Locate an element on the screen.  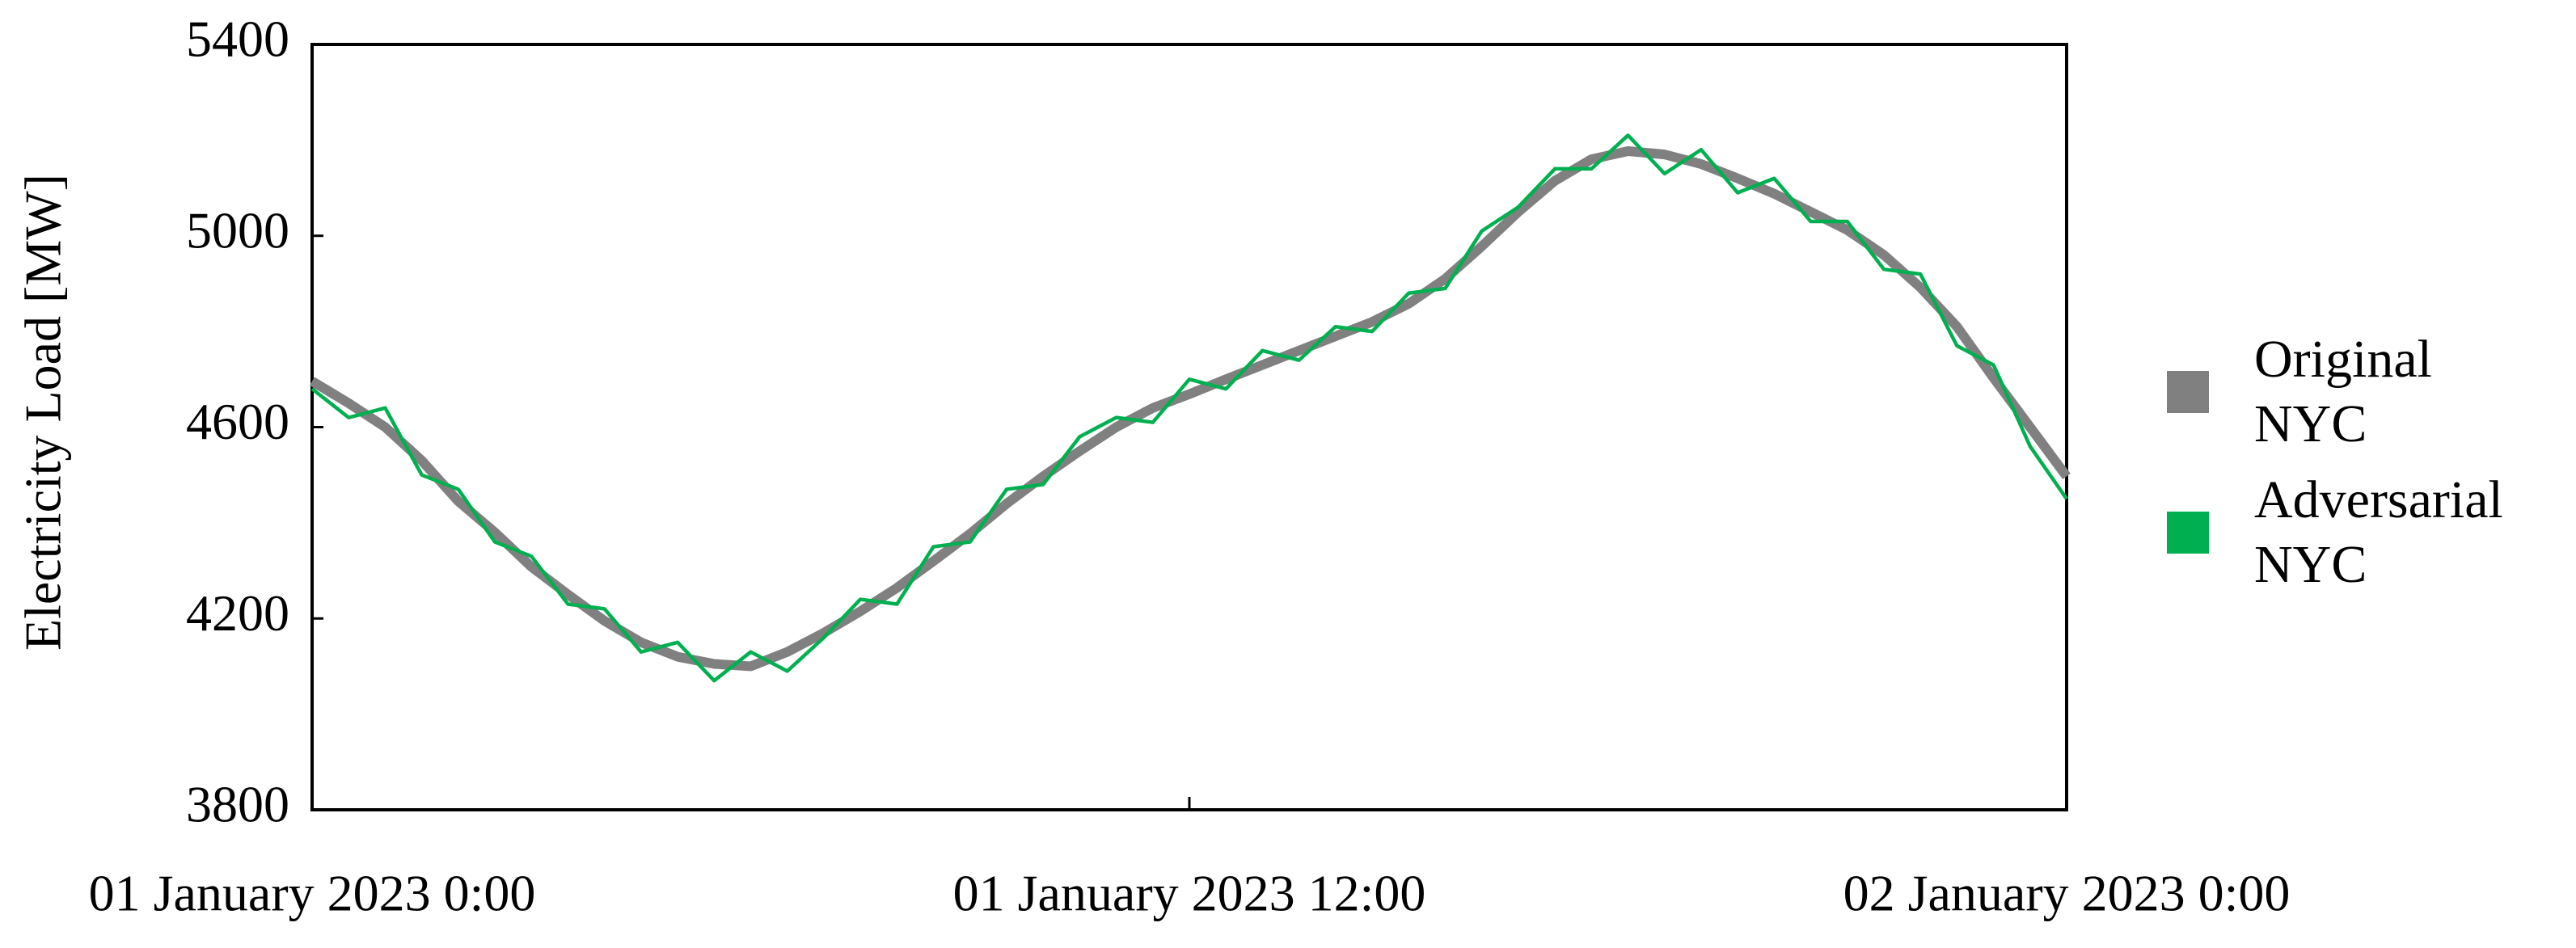
y-tick-label: 4600 is located at coordinates (237, 421).